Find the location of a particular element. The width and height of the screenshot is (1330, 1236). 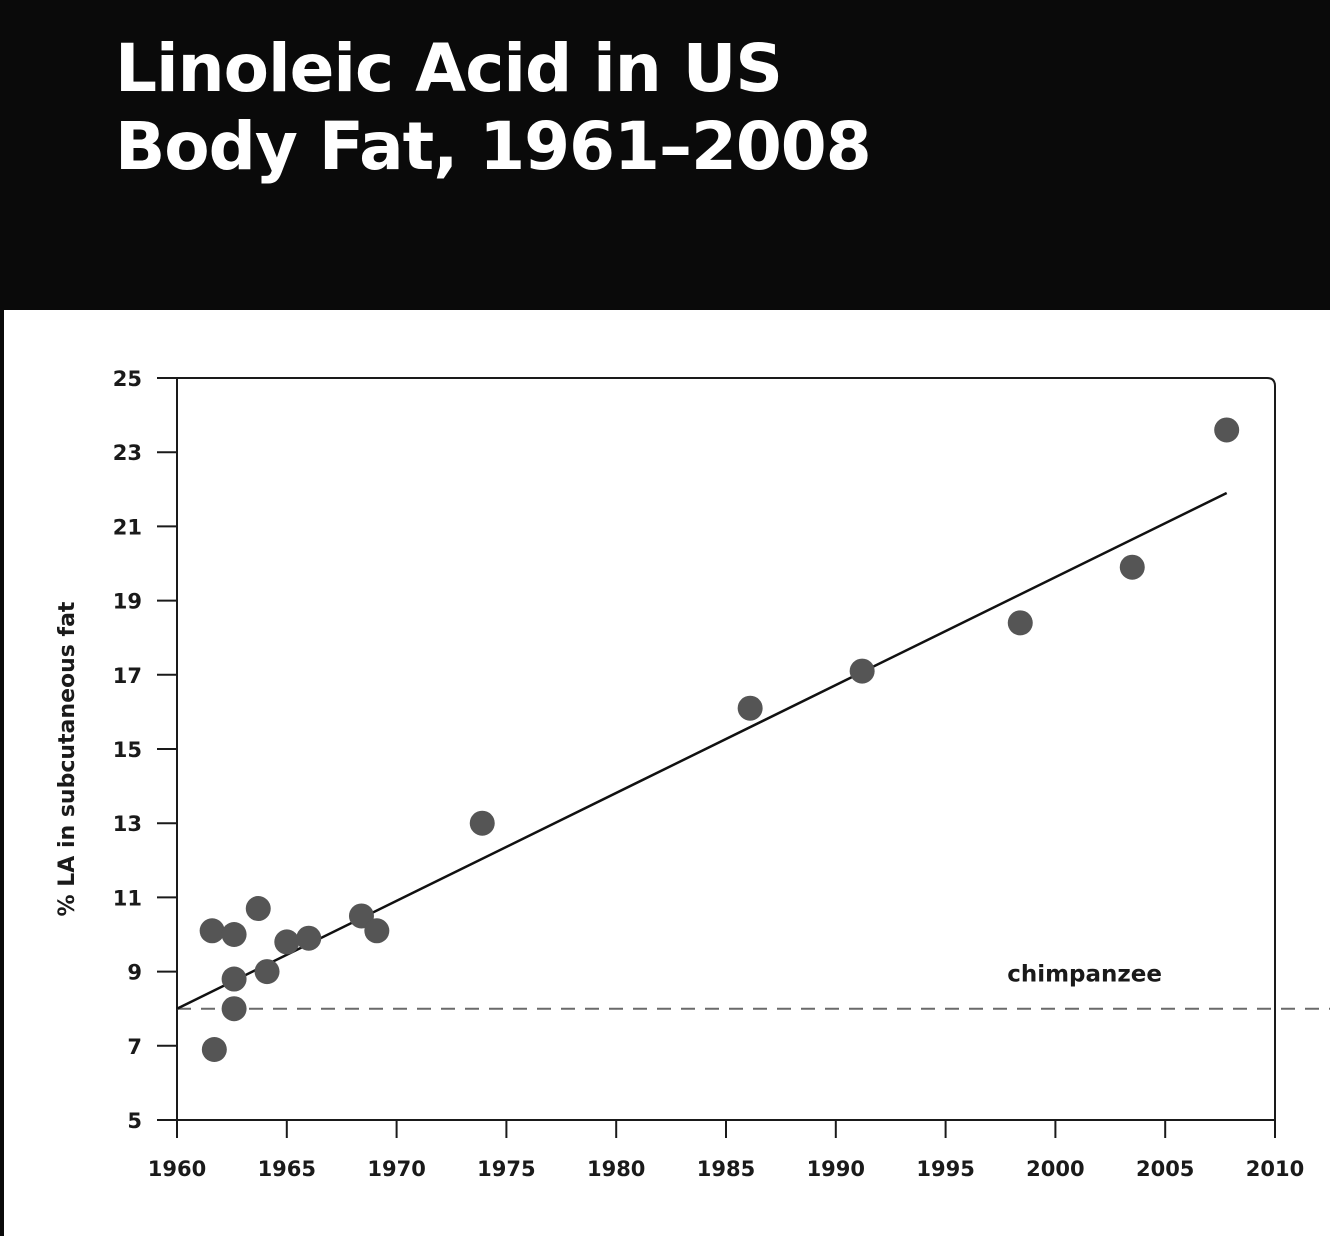

x-tick-label: 2000 is located at coordinates (1055, 1169).